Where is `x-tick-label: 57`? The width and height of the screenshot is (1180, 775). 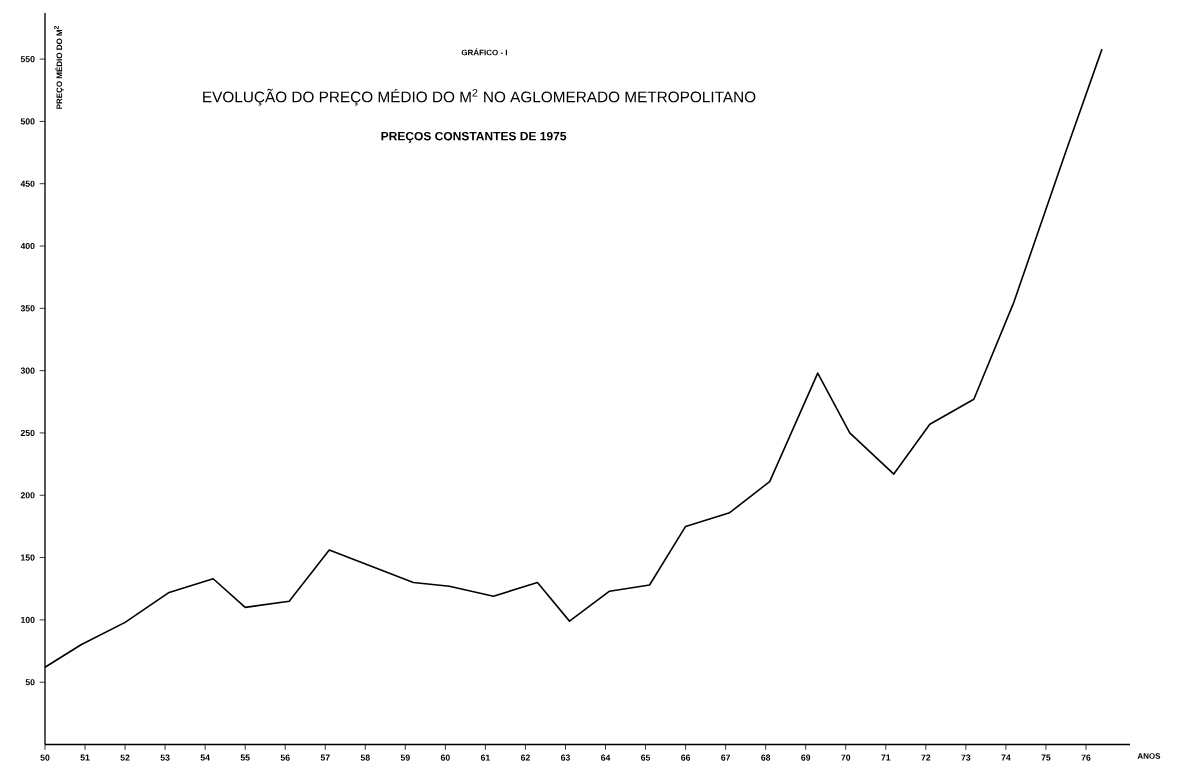
x-tick-label: 57 is located at coordinates (325, 757).